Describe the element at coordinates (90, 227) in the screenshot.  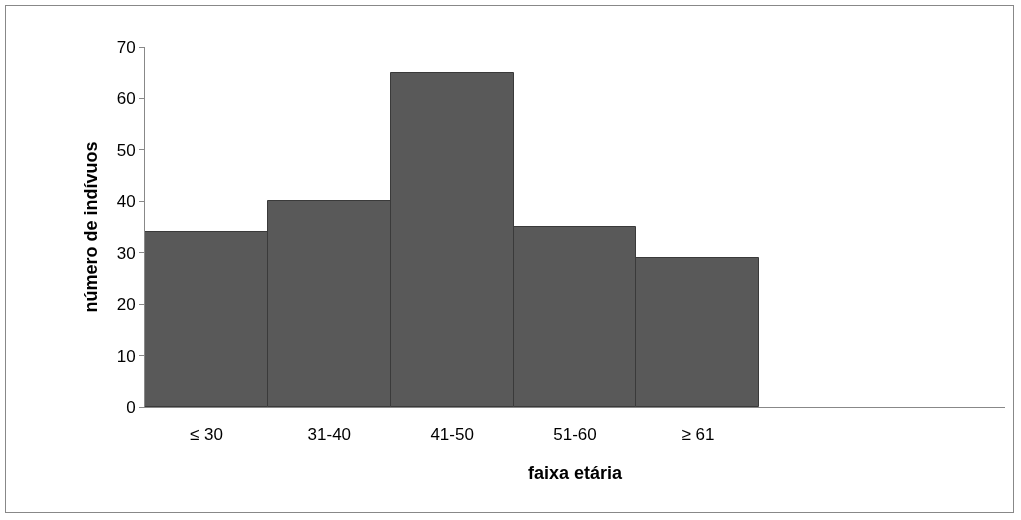
I see `y-axis-title: número de indívuos` at that location.